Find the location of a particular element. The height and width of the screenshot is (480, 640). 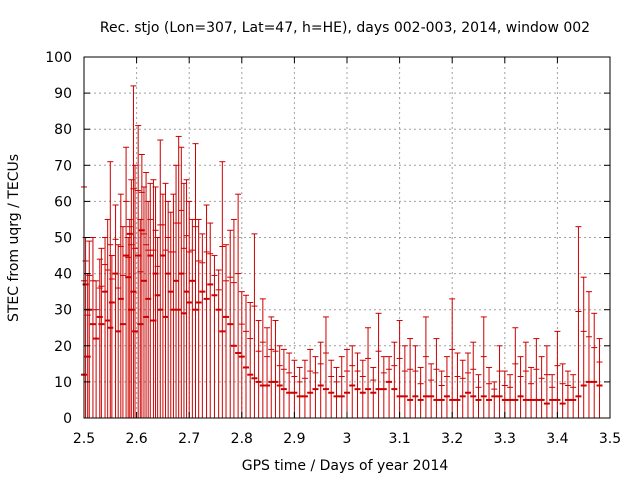

y-tick-label: 20 is located at coordinates (63, 347).